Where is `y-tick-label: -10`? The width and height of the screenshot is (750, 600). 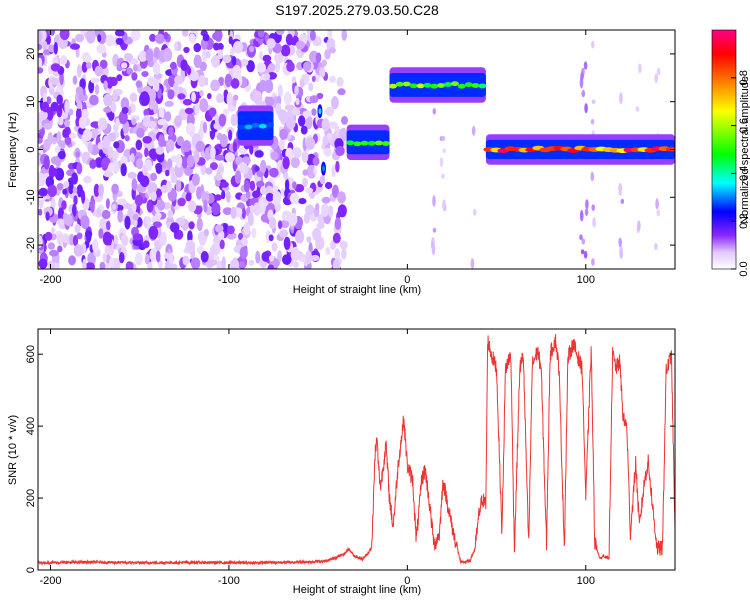
y-tick-label: -10 is located at coordinates (31, 197).